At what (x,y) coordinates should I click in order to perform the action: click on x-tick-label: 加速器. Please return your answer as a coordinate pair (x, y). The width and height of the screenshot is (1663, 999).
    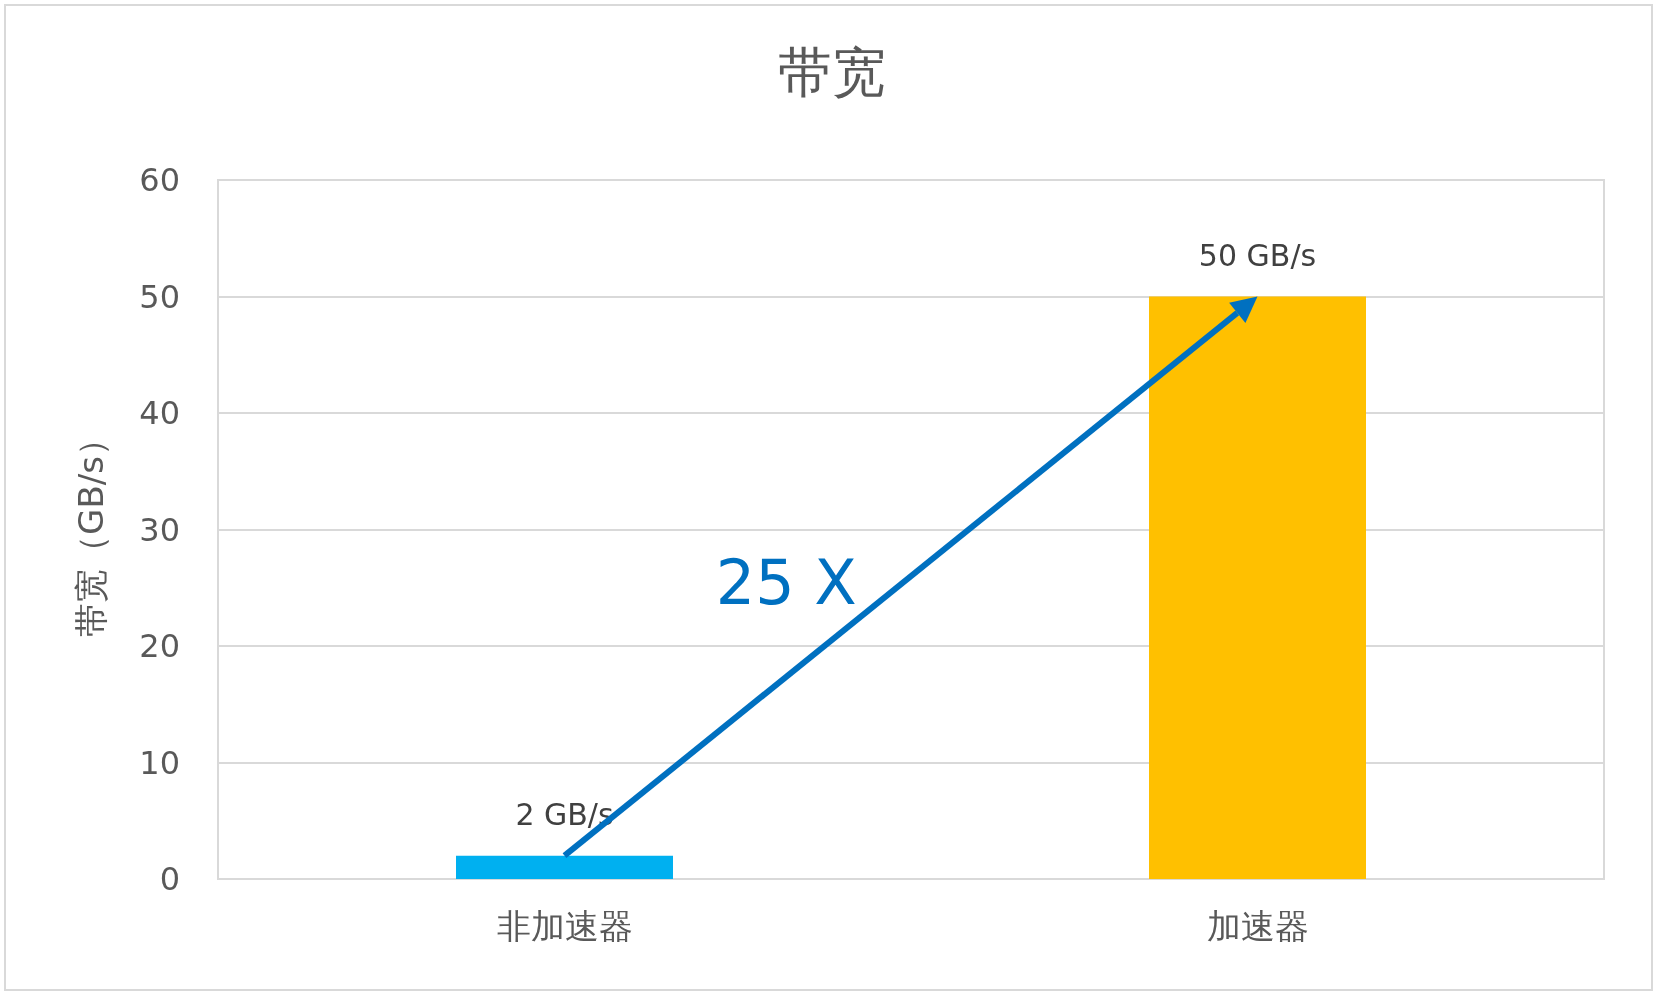
    Looking at the image, I should click on (1257, 926).